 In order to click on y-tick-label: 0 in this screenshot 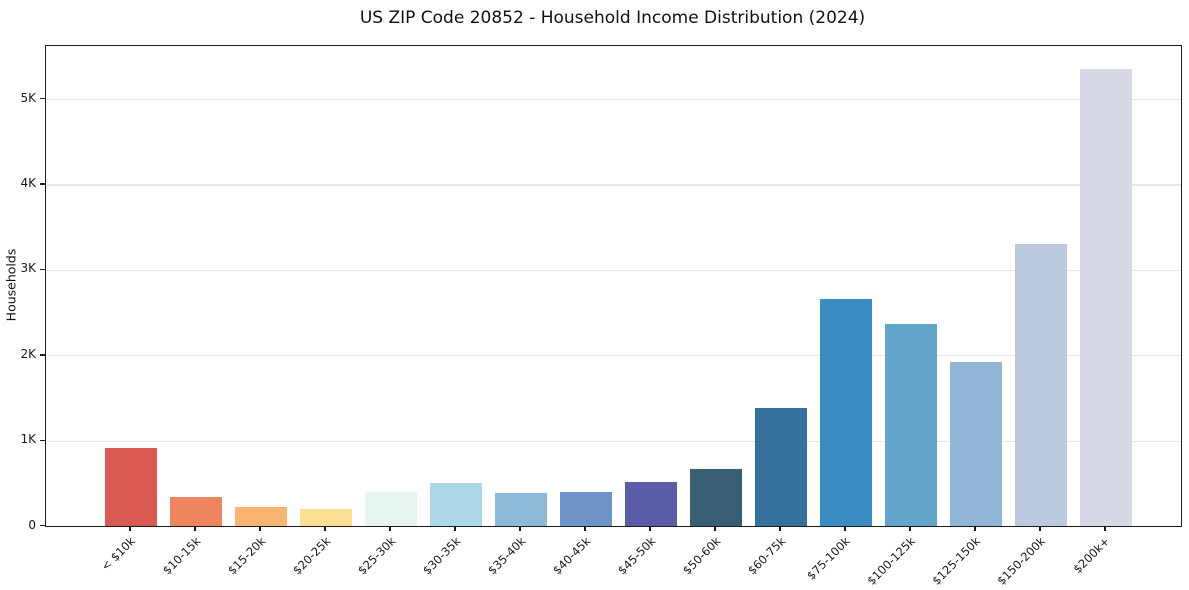, I will do `click(32, 524)`.